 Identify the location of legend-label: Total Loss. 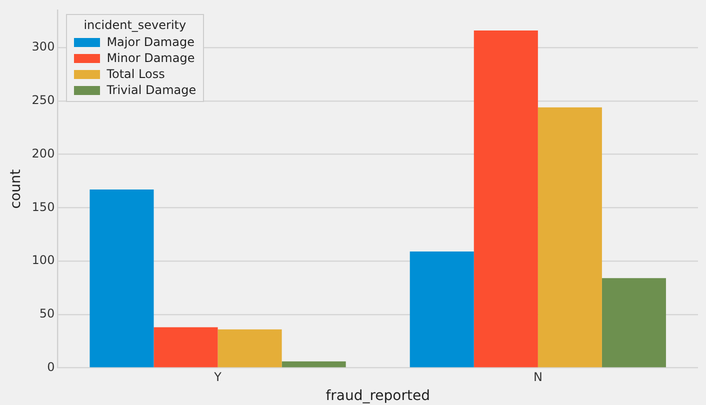
(135, 74).